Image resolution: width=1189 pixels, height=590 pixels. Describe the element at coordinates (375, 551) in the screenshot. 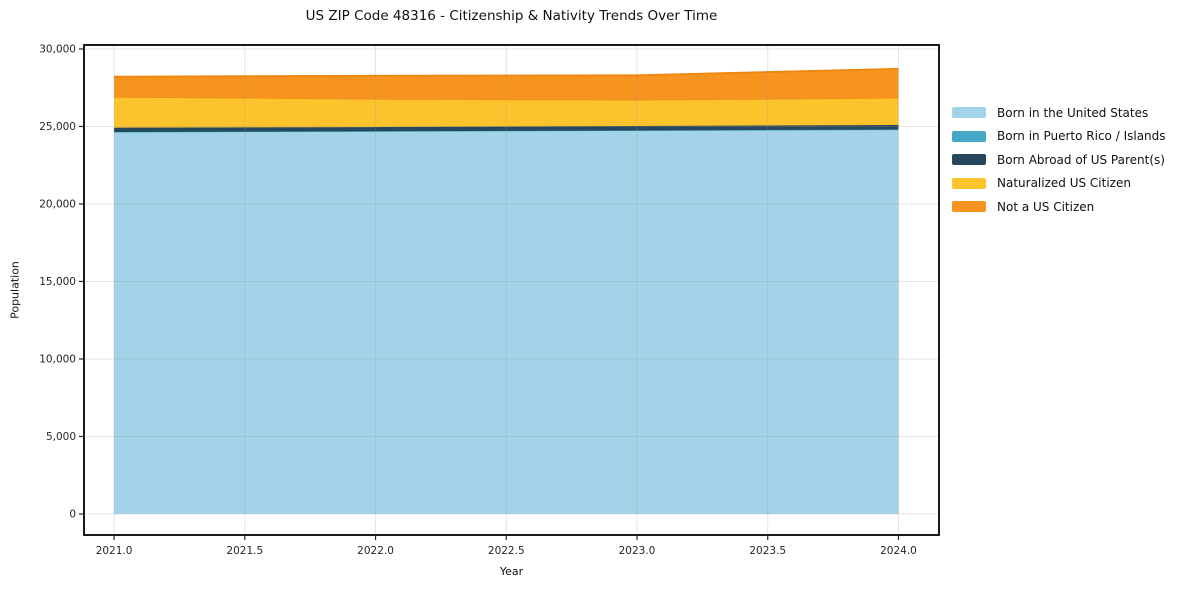

I see `x-tick-label: 2022.0` at that location.